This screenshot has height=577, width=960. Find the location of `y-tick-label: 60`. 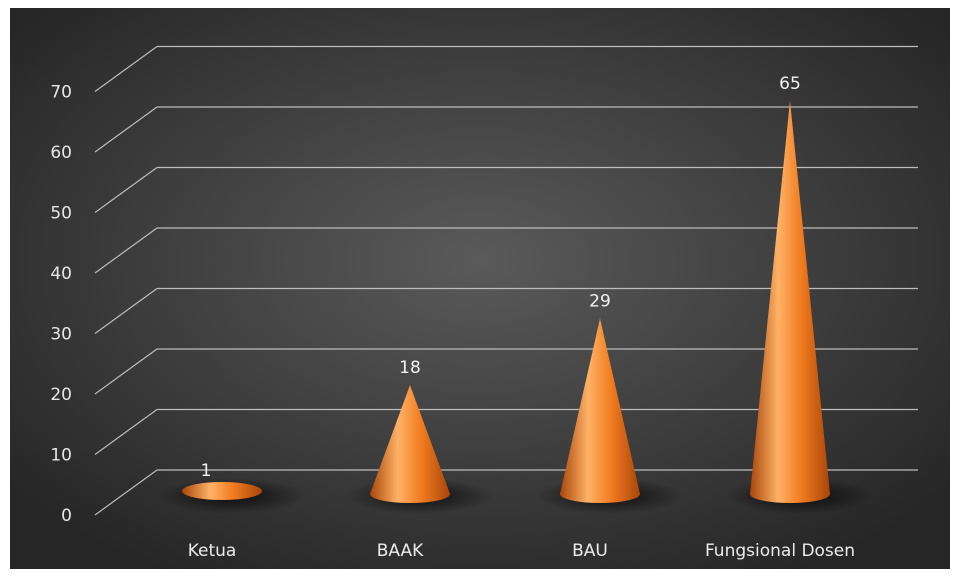

y-tick-label: 60 is located at coordinates (61, 153).